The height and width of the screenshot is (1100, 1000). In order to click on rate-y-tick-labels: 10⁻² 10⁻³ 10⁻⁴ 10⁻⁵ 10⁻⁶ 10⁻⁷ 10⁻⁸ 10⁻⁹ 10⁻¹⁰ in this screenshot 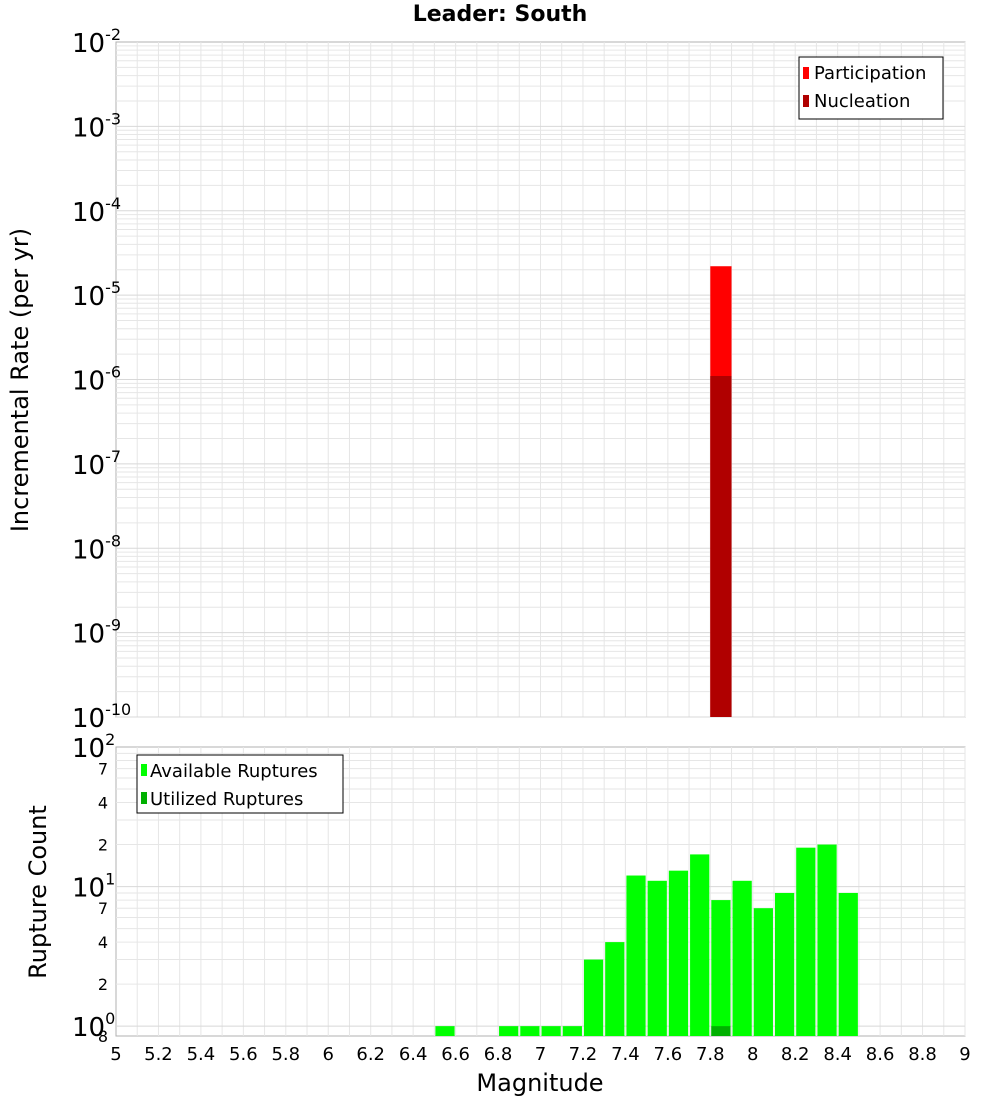, I will do `click(101, 379)`.